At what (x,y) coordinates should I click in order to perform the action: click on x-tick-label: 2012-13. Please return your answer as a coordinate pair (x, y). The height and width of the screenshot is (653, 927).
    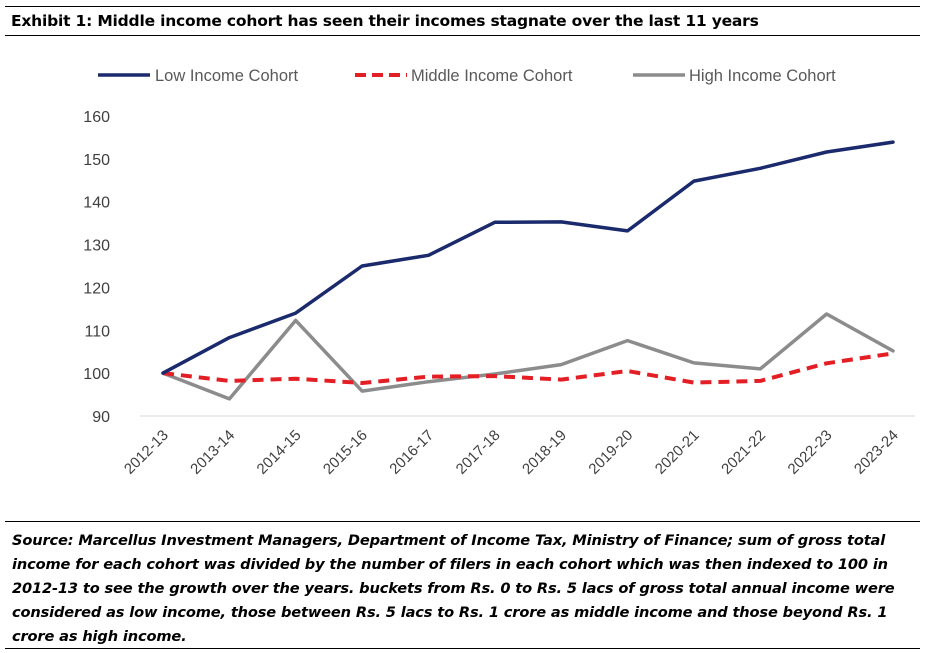
    Looking at the image, I should click on (146, 452).